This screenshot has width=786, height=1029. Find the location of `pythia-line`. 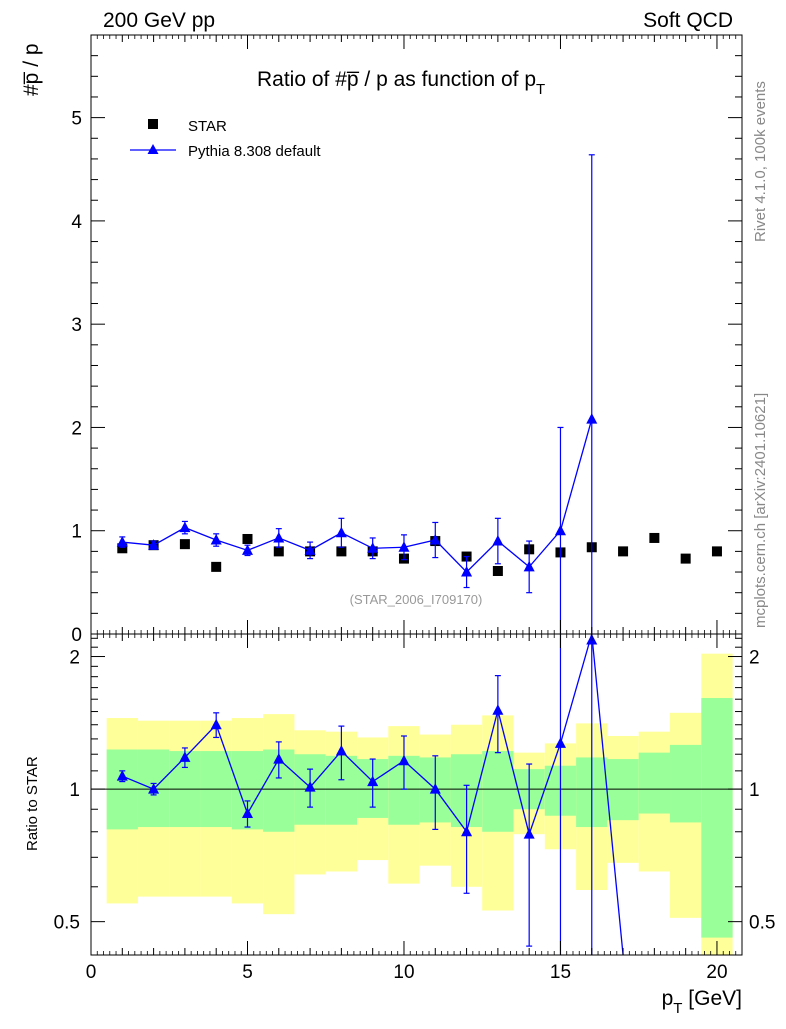

pythia-line is located at coordinates (357, 496).